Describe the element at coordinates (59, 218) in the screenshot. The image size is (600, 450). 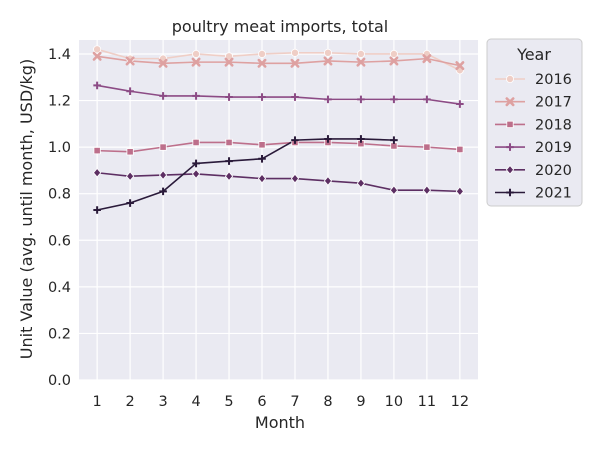
I see `y-axis-ticks: 0.0 0.2 0.4 0.6 0.8 1.0 1.2 1.4` at that location.